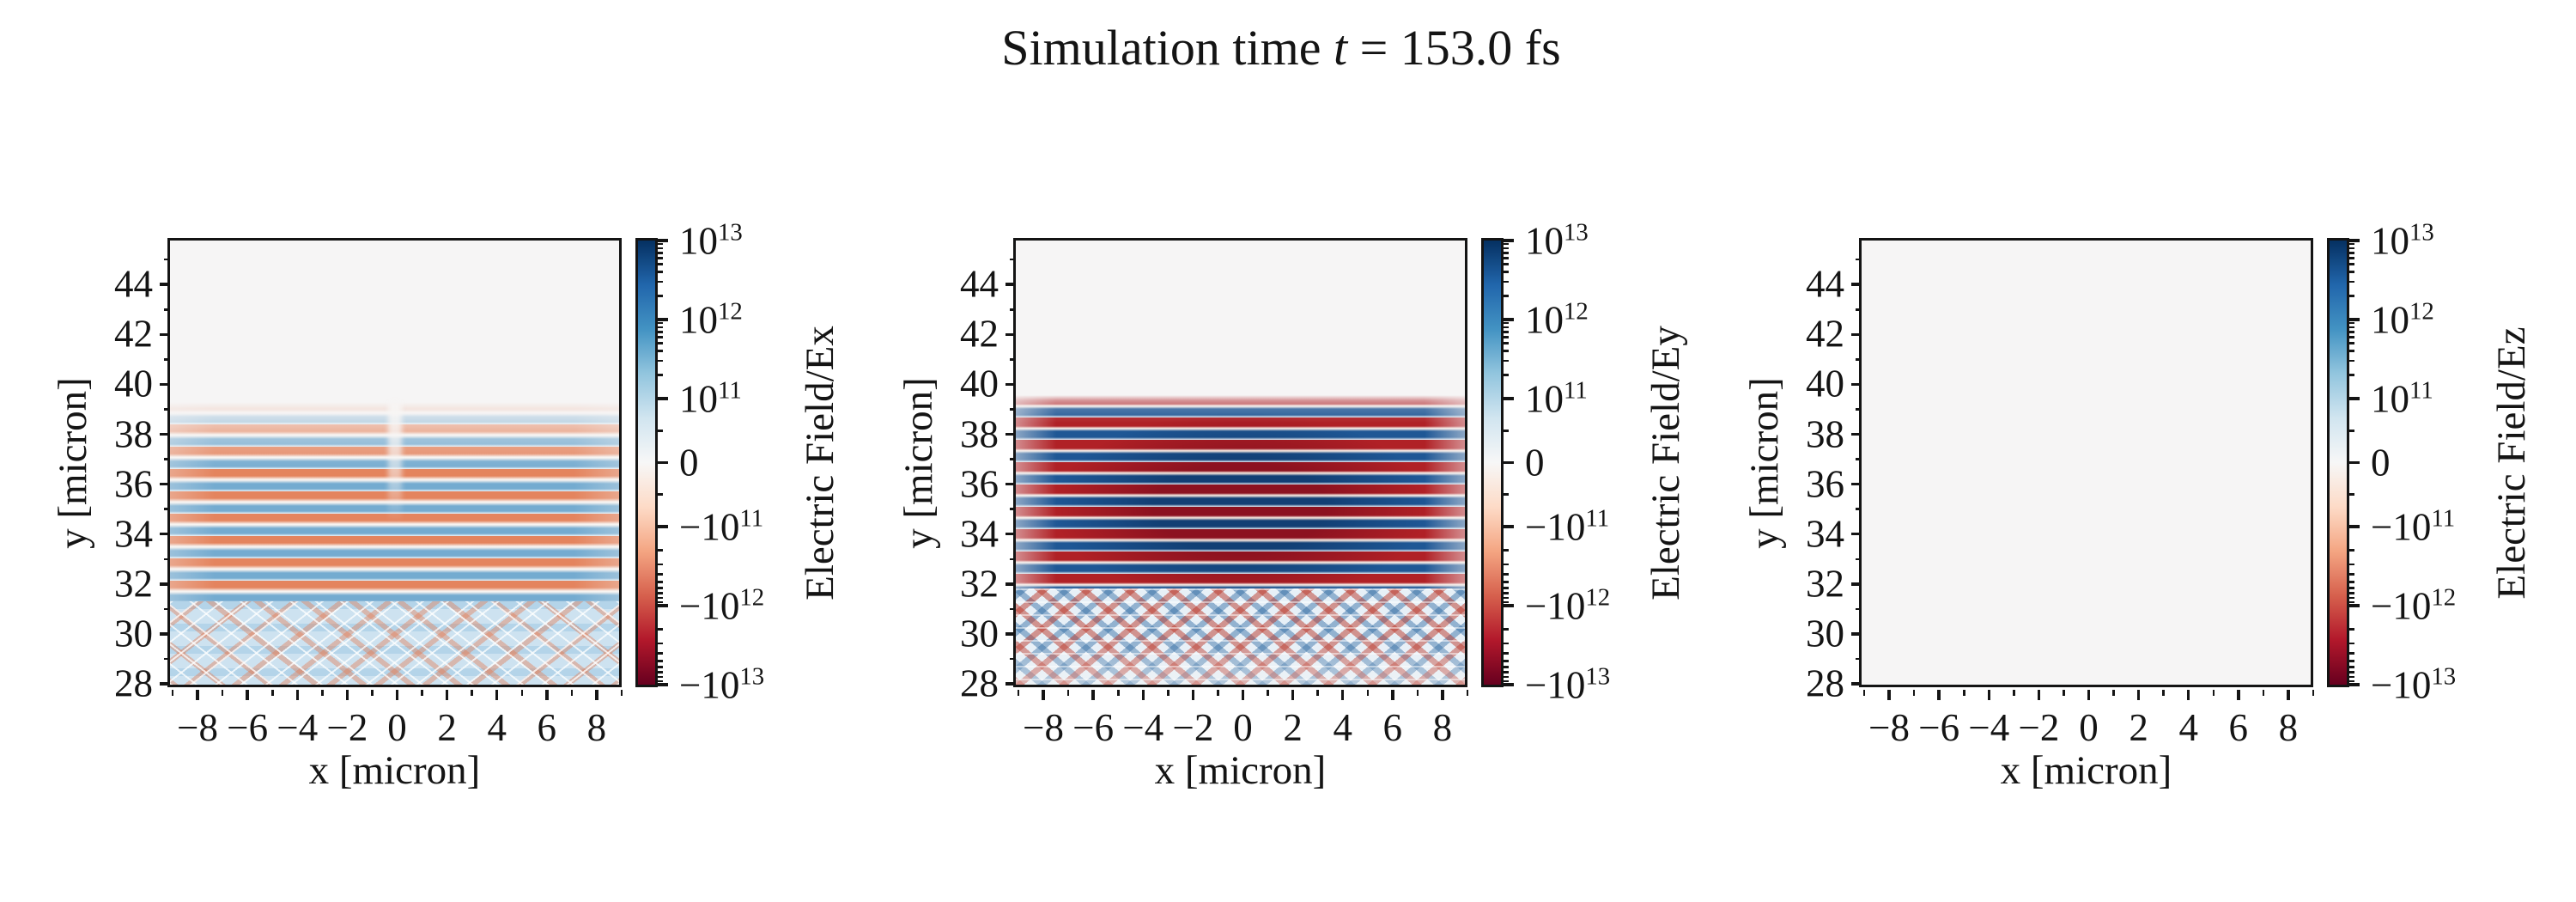 Image resolution: width=2576 pixels, height=902 pixels. I want to click on y-tick-label: 34, so click(980, 534).